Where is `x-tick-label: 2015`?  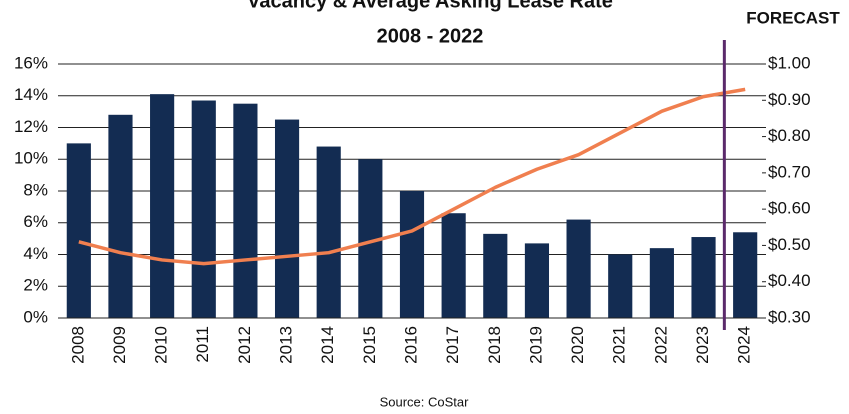 x-tick-label: 2015 is located at coordinates (369, 345).